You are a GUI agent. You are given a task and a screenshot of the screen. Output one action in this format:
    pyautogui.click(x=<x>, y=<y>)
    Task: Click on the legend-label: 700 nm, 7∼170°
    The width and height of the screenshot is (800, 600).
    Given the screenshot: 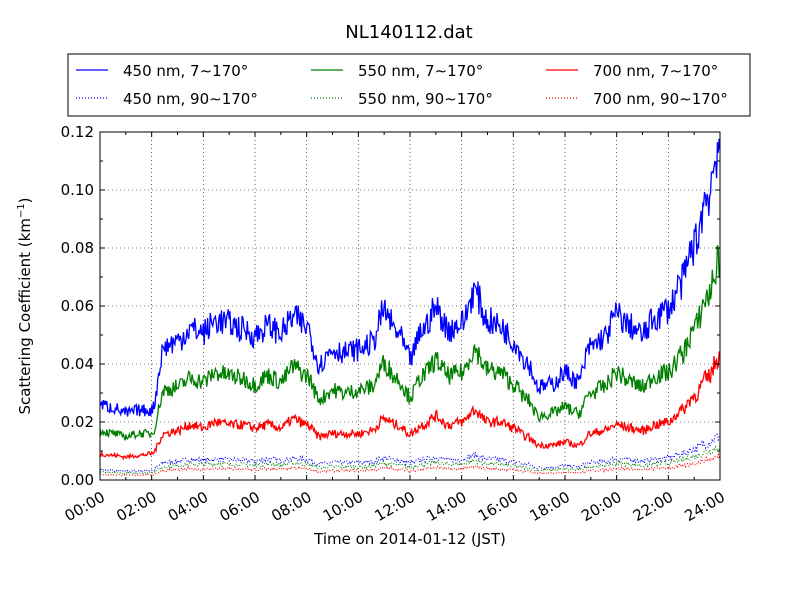 What is the action you would take?
    pyautogui.click(x=655, y=71)
    